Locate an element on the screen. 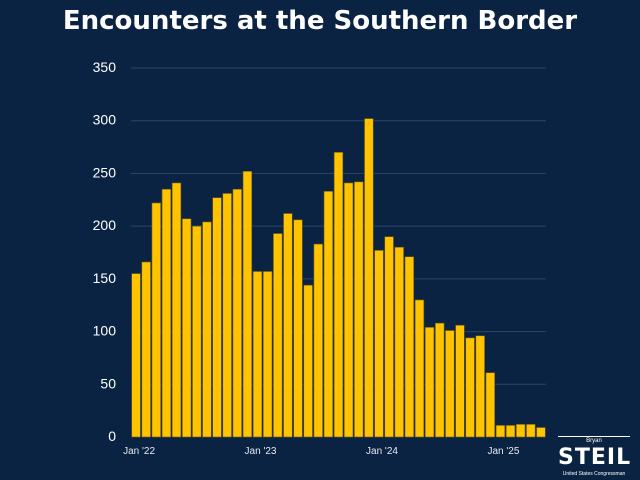 This screenshot has width=640, height=480. y-tick-label: 100 is located at coordinates (105, 331).